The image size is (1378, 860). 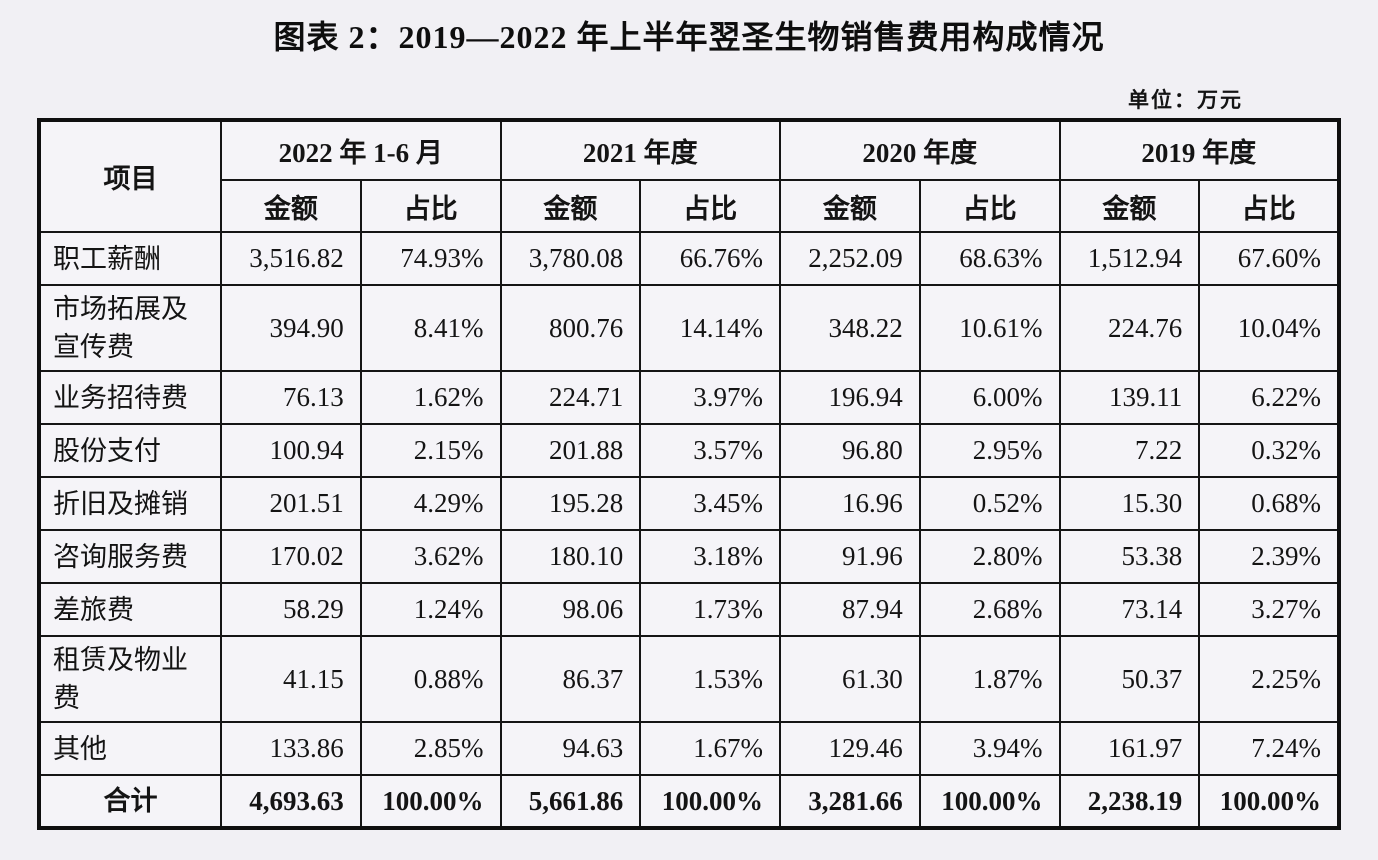 What do you see at coordinates (130, 328) in the screenshot?
I see `row-label: 市场拓展及宣传费` at bounding box center [130, 328].